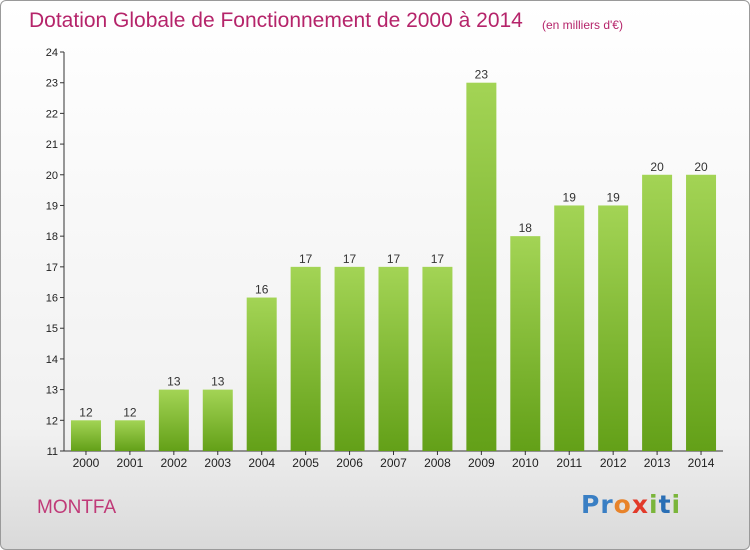 The image size is (750, 550). Describe the element at coordinates (52, 53) in the screenshot. I see `y-tick-label: 24` at that location.